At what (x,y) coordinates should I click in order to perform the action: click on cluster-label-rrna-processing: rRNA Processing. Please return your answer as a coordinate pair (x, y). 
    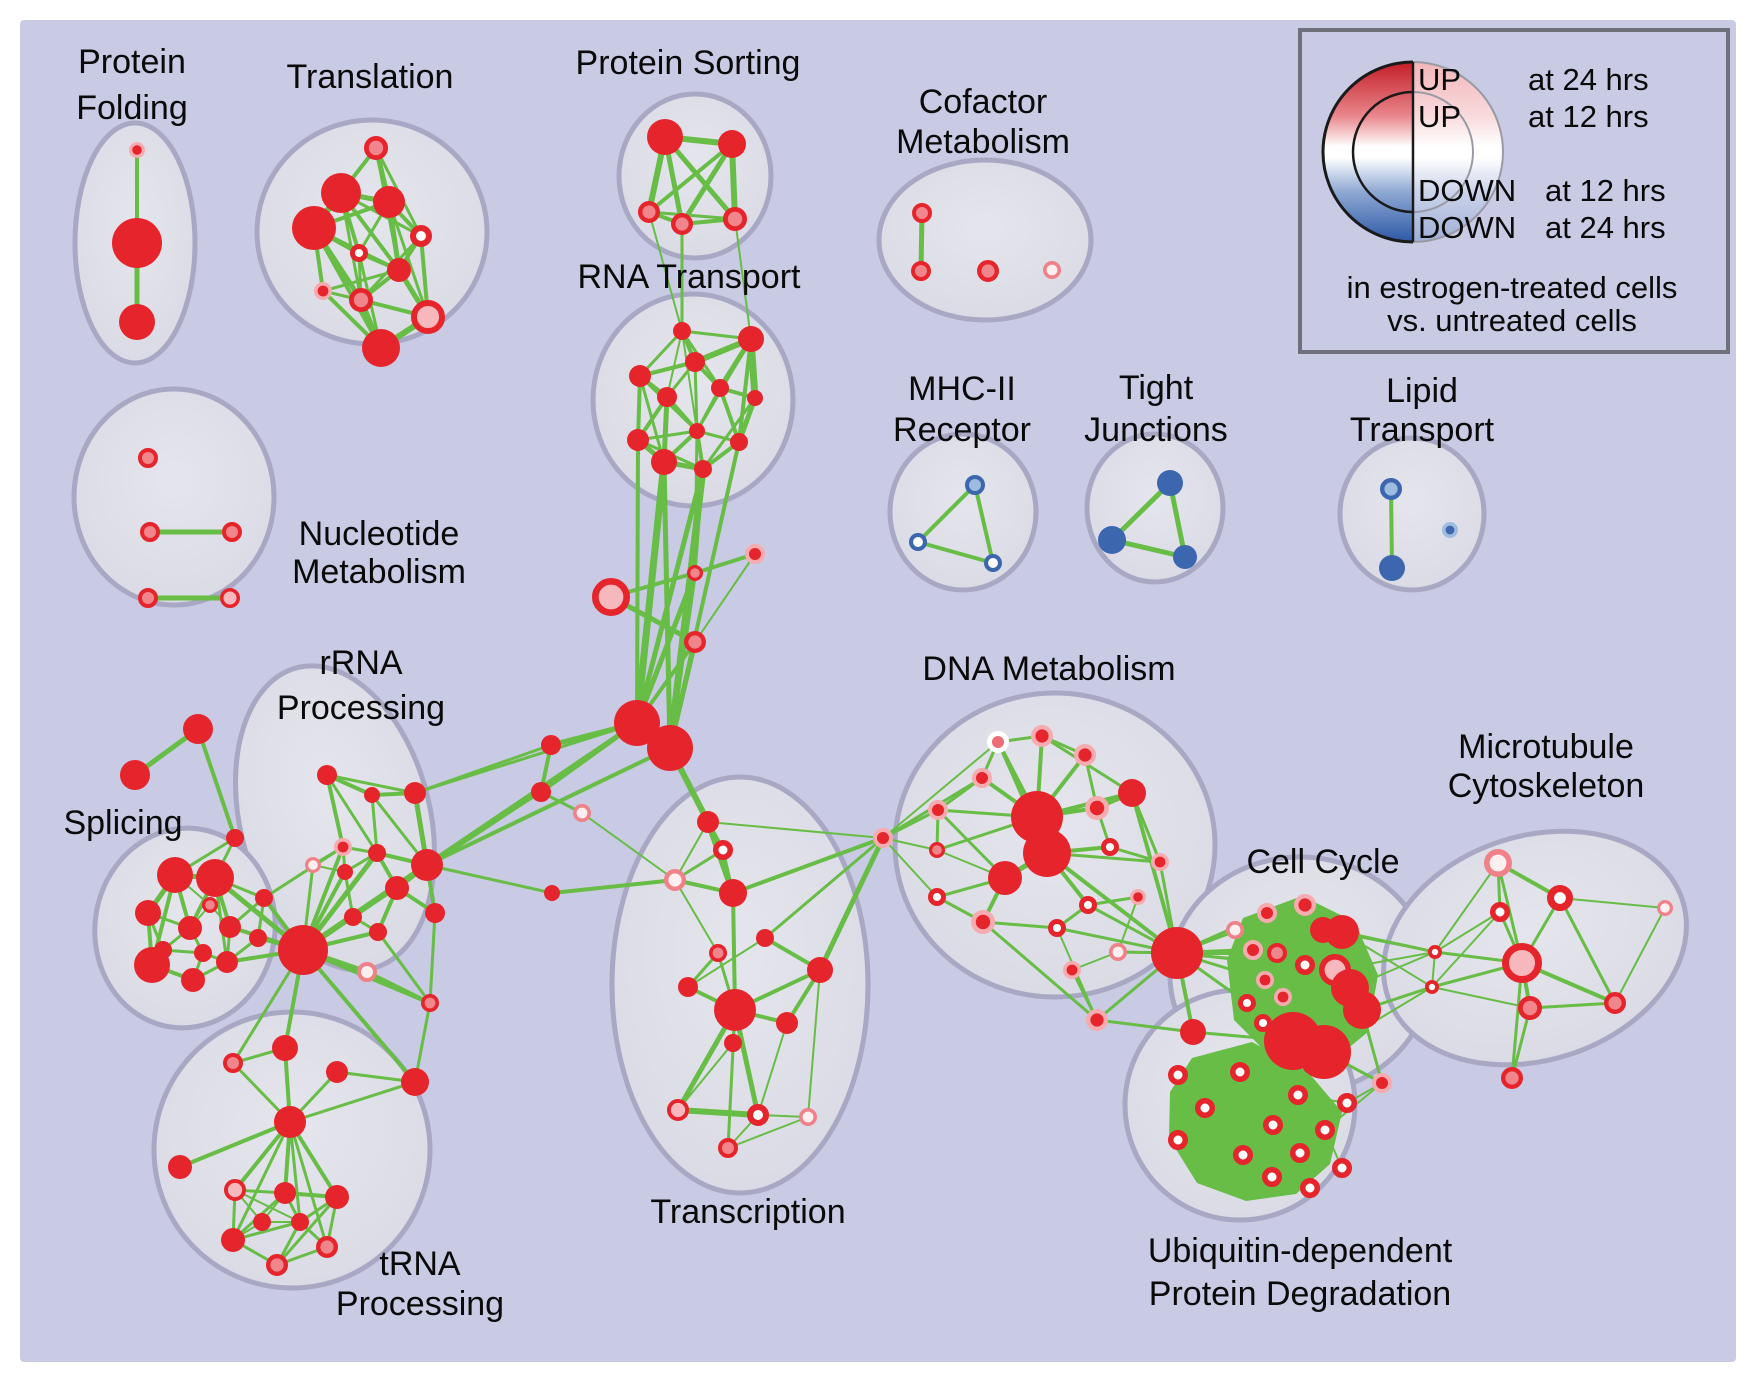
    Looking at the image, I should click on (361, 685).